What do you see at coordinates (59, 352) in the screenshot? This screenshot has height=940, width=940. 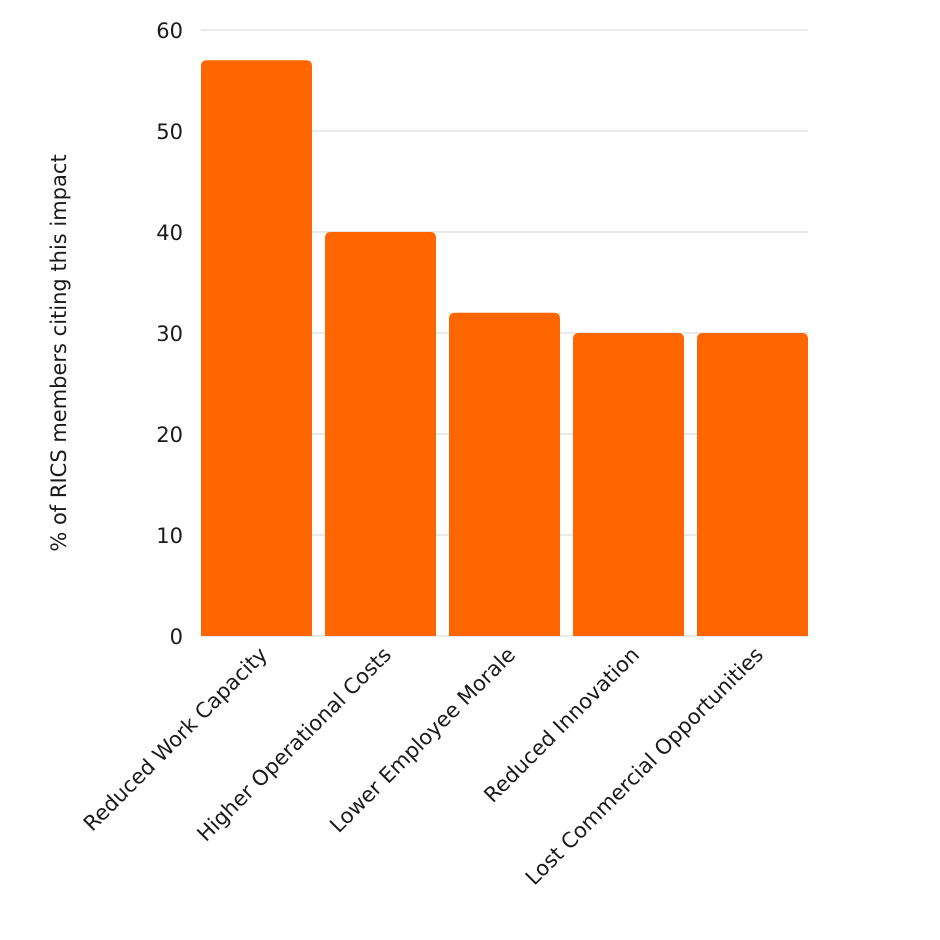 I see `y-axis-title: % of RICS members citing this impact` at bounding box center [59, 352].